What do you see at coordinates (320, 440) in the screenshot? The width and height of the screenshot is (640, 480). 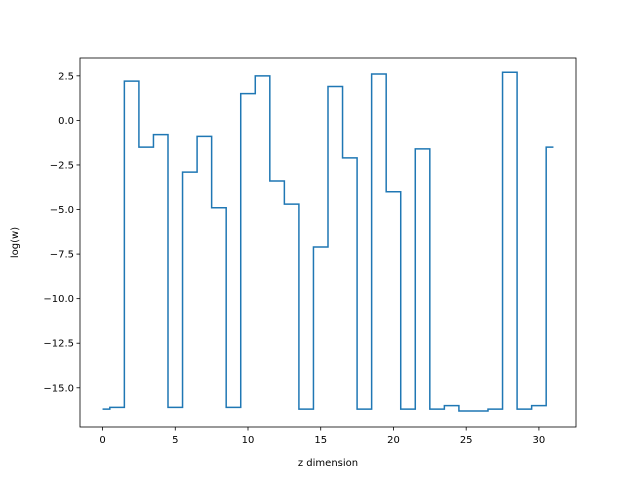 I see `x-tick-label-3: 15` at bounding box center [320, 440].